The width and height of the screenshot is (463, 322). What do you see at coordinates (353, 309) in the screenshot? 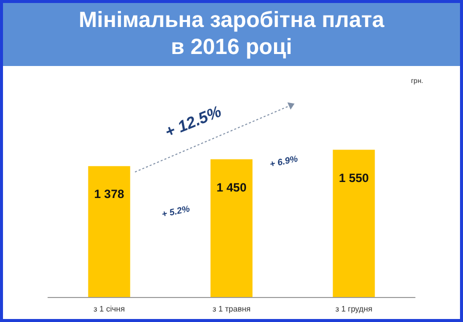
I see `x-tick-label: з 1 грудня` at bounding box center [353, 309].